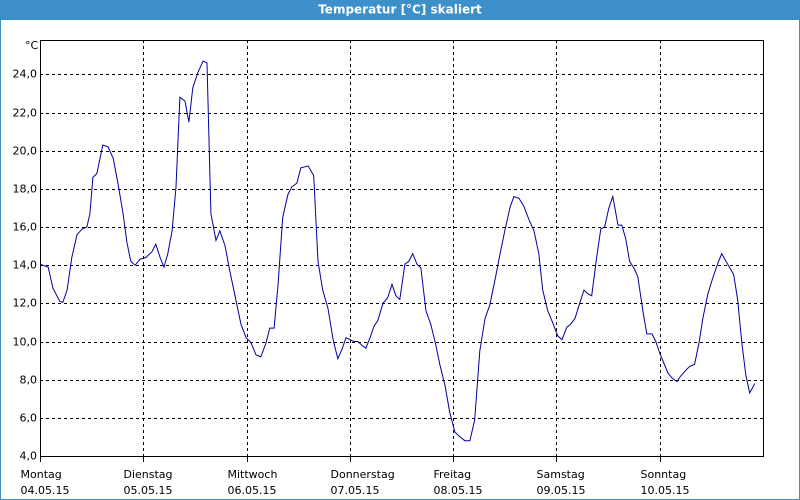  What do you see at coordinates (25, 342) in the screenshot?
I see `y-tick-label: 10,0` at bounding box center [25, 342].